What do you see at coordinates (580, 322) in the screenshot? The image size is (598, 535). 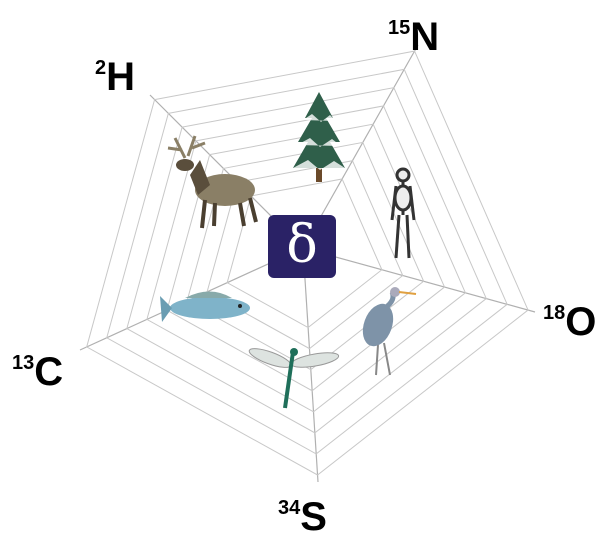 I see `element: O` at bounding box center [580, 322].